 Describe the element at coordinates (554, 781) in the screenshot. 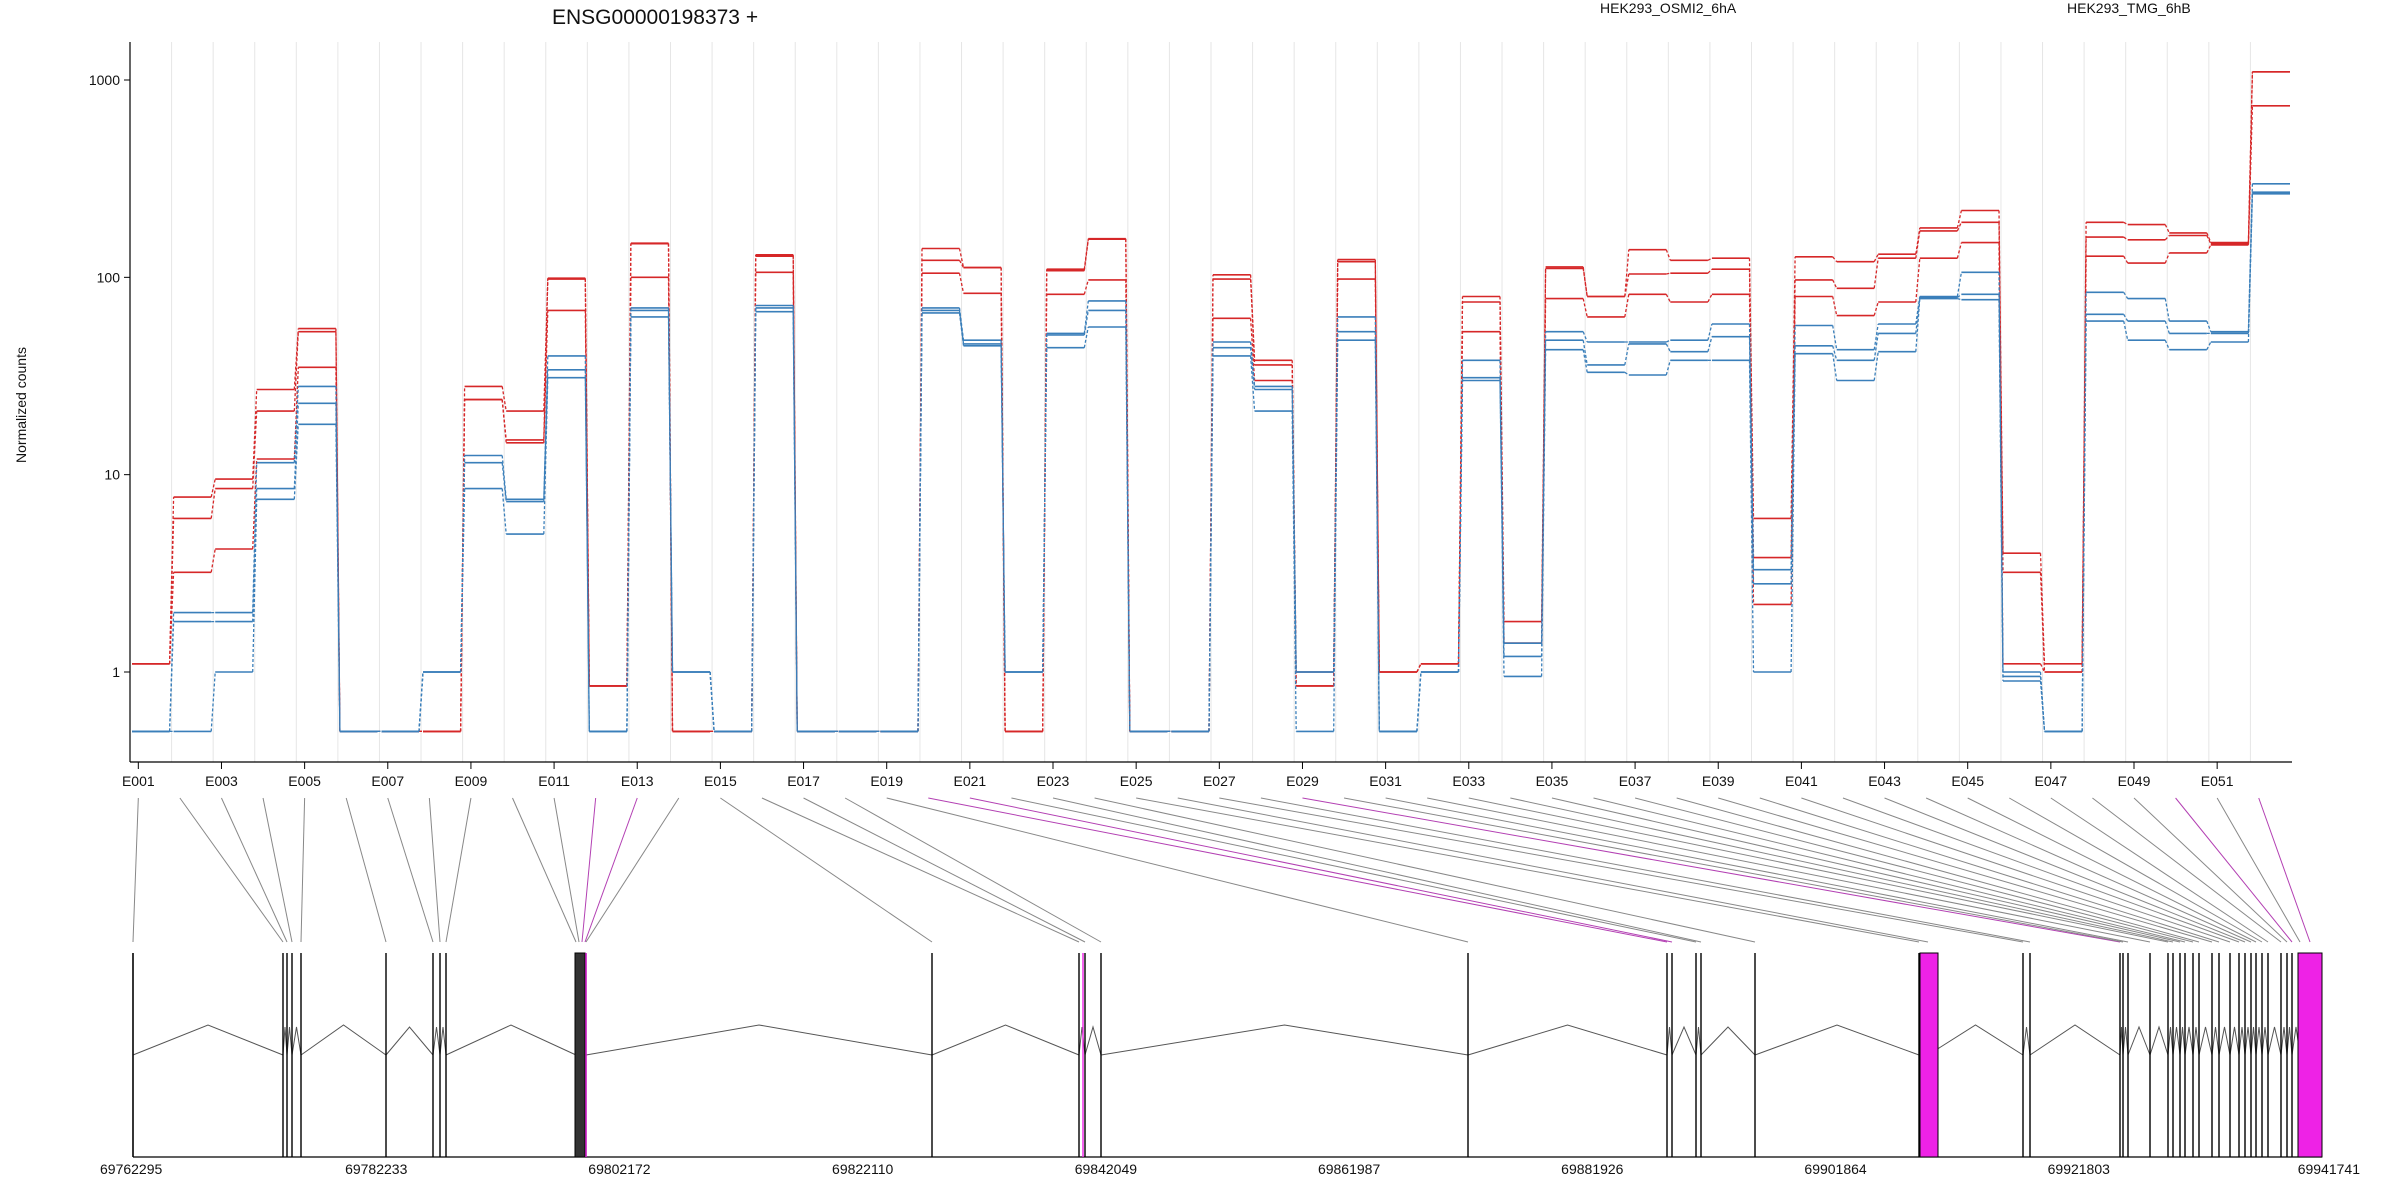

I see `x-tick-label: E011` at that location.